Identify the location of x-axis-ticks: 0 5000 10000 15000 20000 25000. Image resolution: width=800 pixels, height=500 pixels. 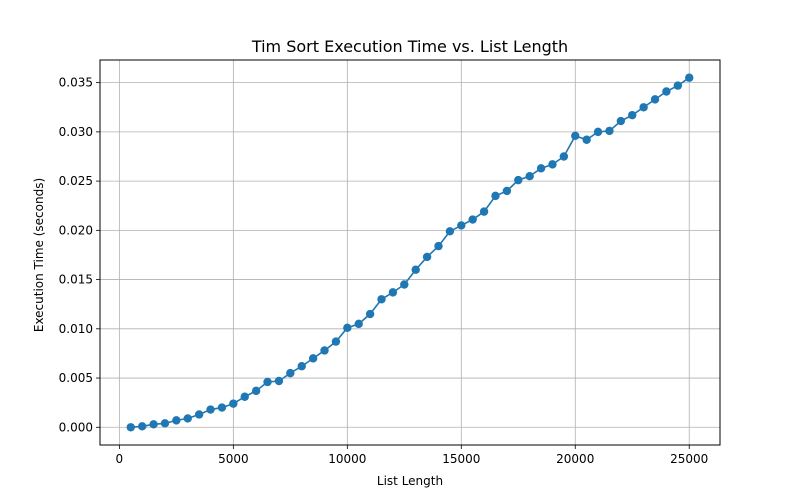
(412, 455).